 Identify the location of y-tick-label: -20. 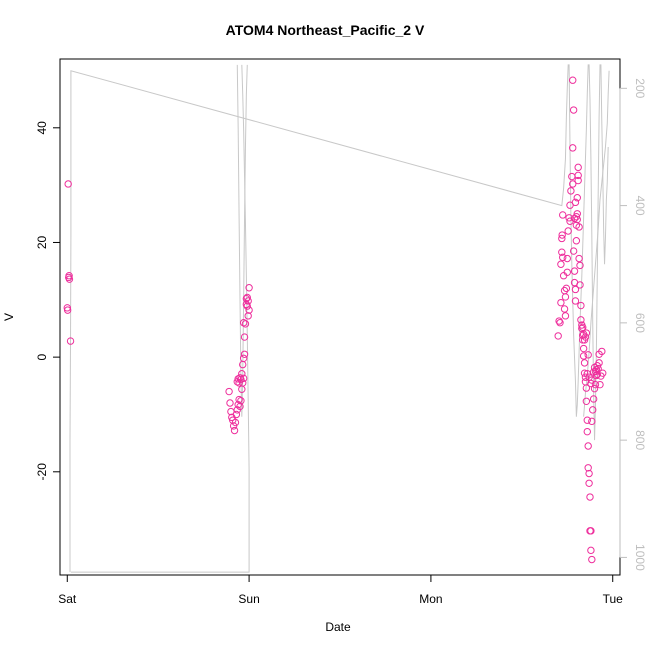
(42, 472).